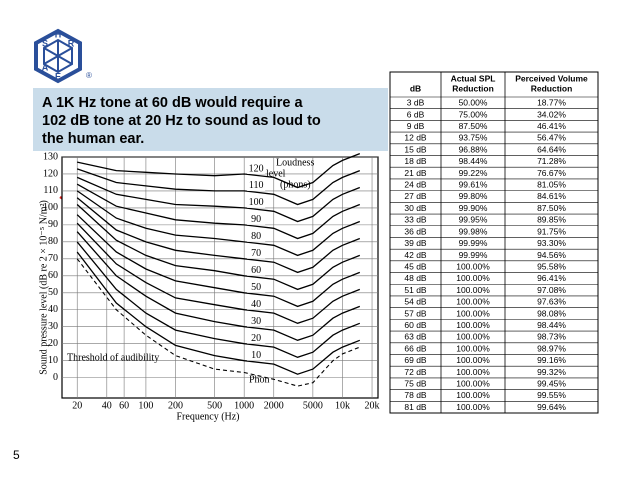 The height and width of the screenshot is (493, 638). I want to click on table-cell: 98.73%, so click(551, 337).